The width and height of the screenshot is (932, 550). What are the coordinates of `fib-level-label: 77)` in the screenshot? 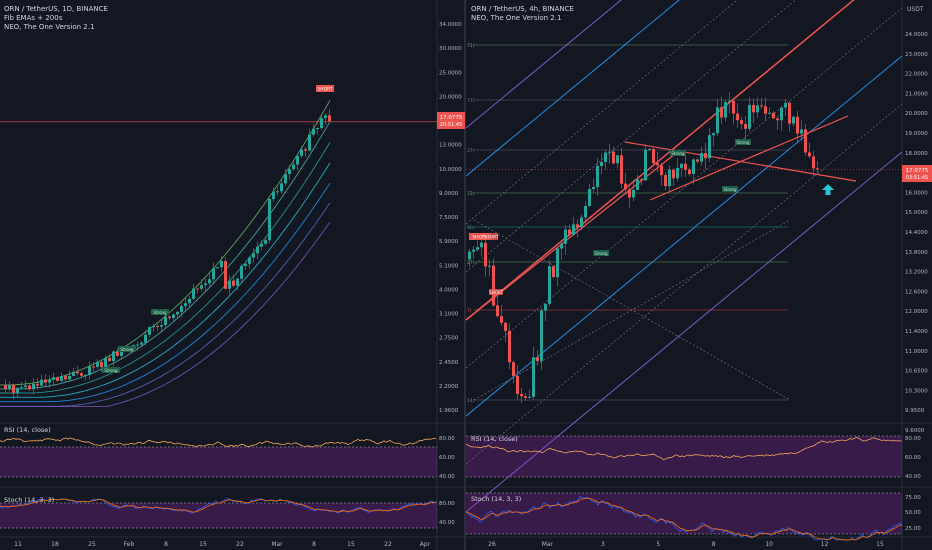 It's located at (471, 101).